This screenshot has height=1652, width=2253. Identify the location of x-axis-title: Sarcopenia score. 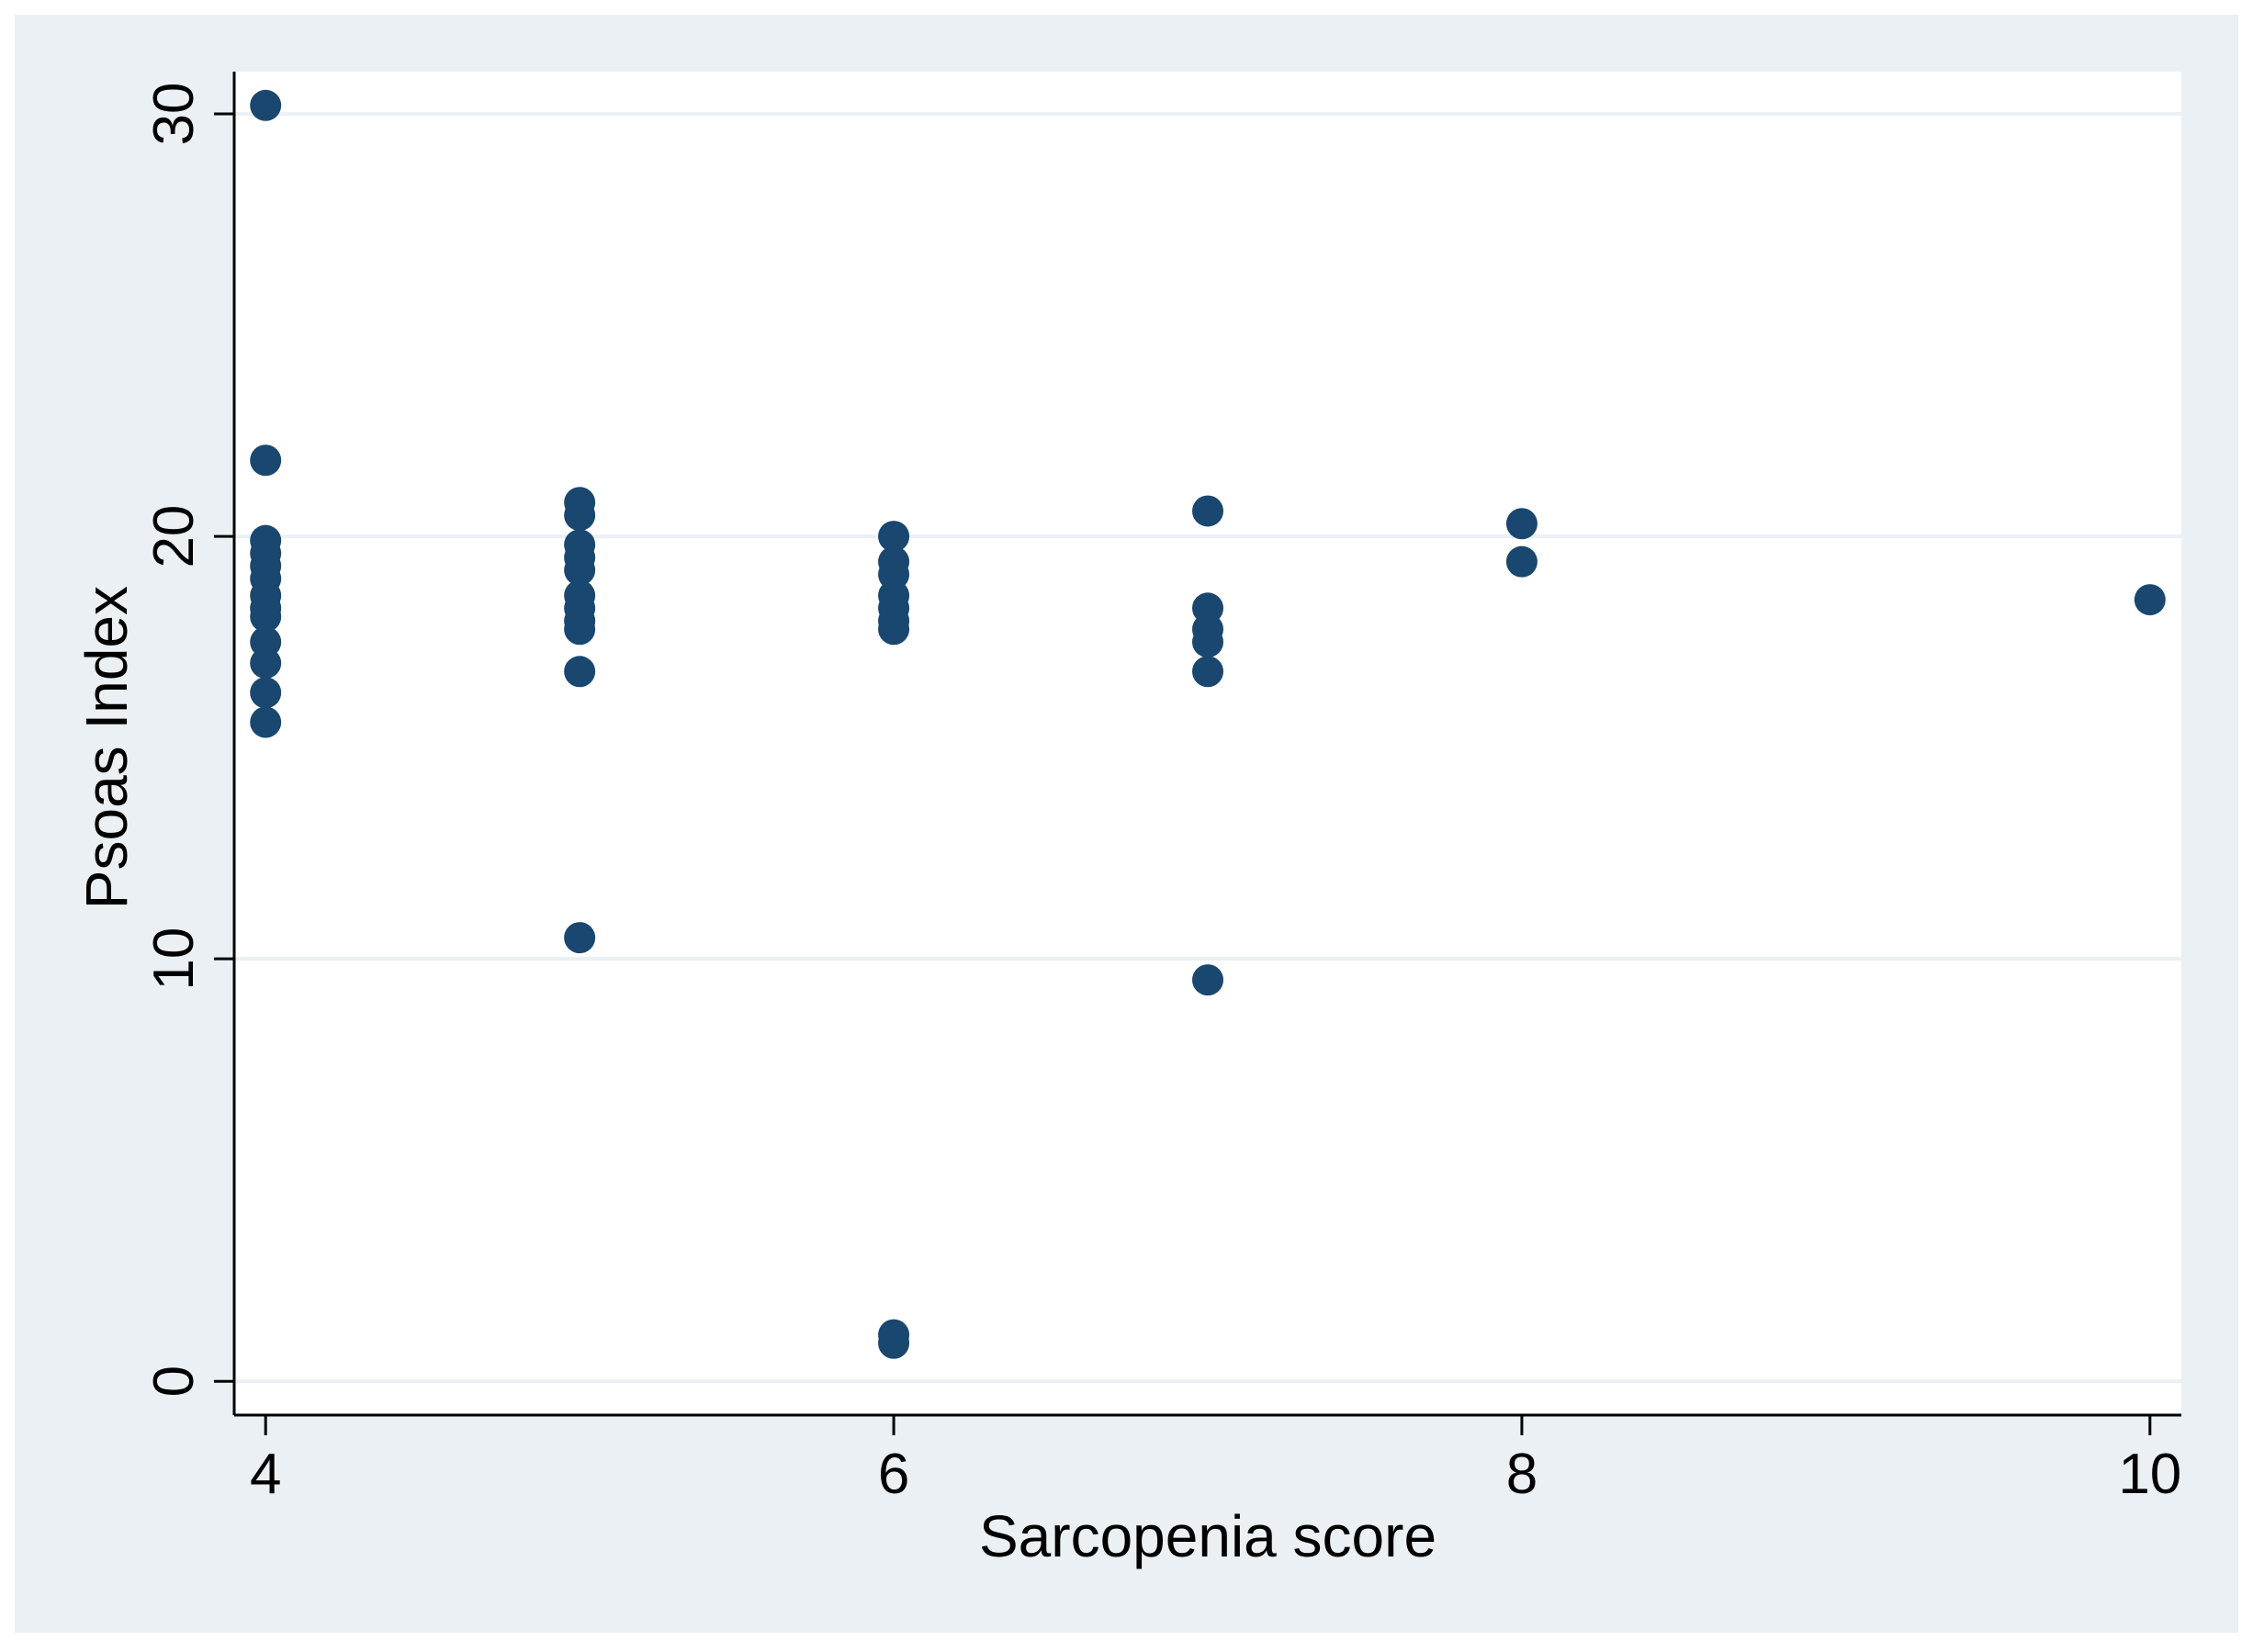
(1207, 1536).